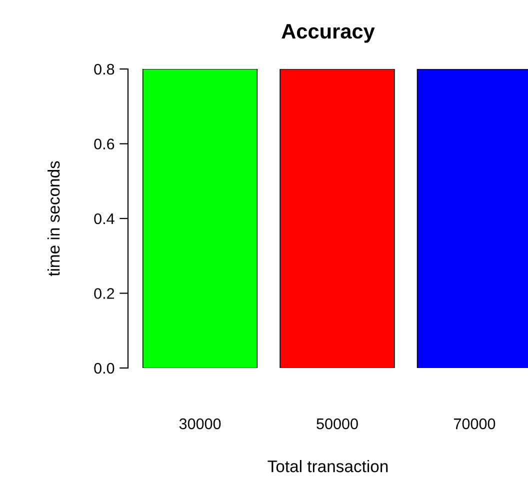  I want to click on y-tick-label: 0.0, so click(104, 368).